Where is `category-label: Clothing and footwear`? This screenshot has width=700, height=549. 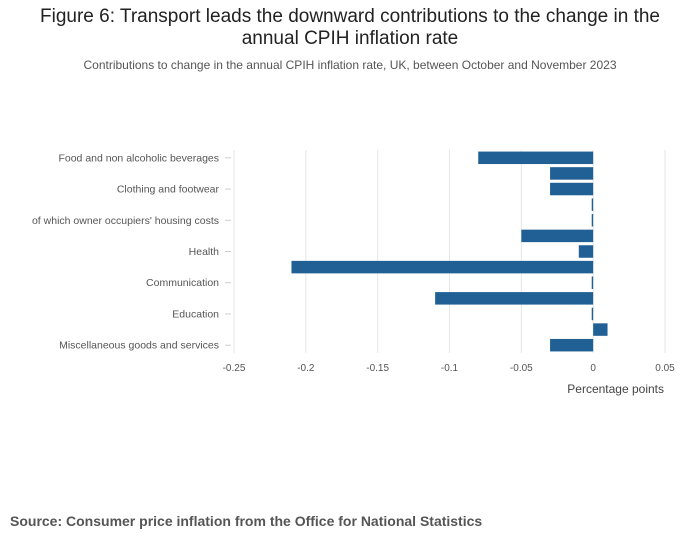
category-label: Clothing and footwear is located at coordinates (168, 190).